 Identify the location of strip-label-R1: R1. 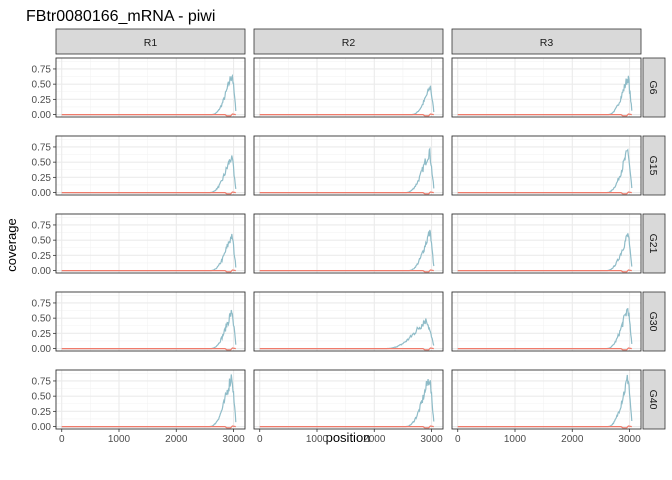
(151, 43).